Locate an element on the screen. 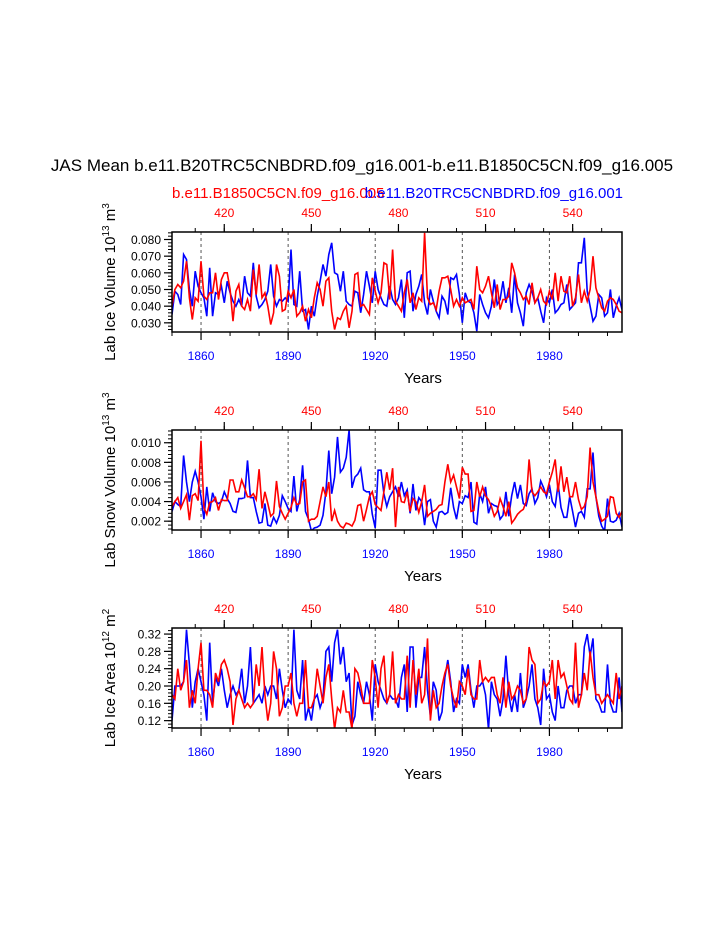 The width and height of the screenshot is (723, 935). y-tick-label: 0.008 is located at coordinates (146, 463).